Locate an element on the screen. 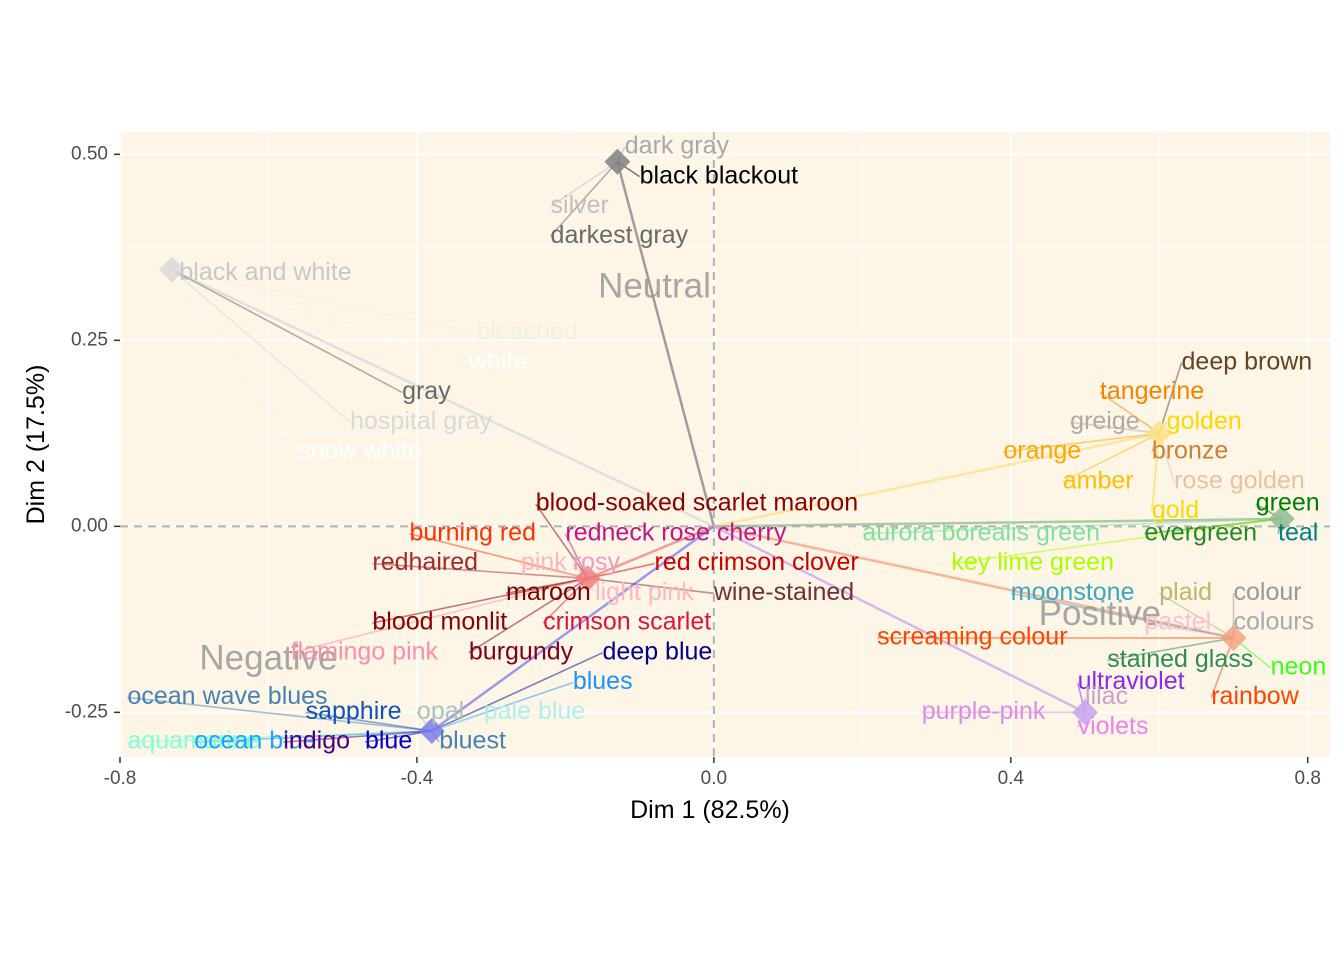 The image size is (1344, 960). point-label: blood monlit is located at coordinates (439, 622).